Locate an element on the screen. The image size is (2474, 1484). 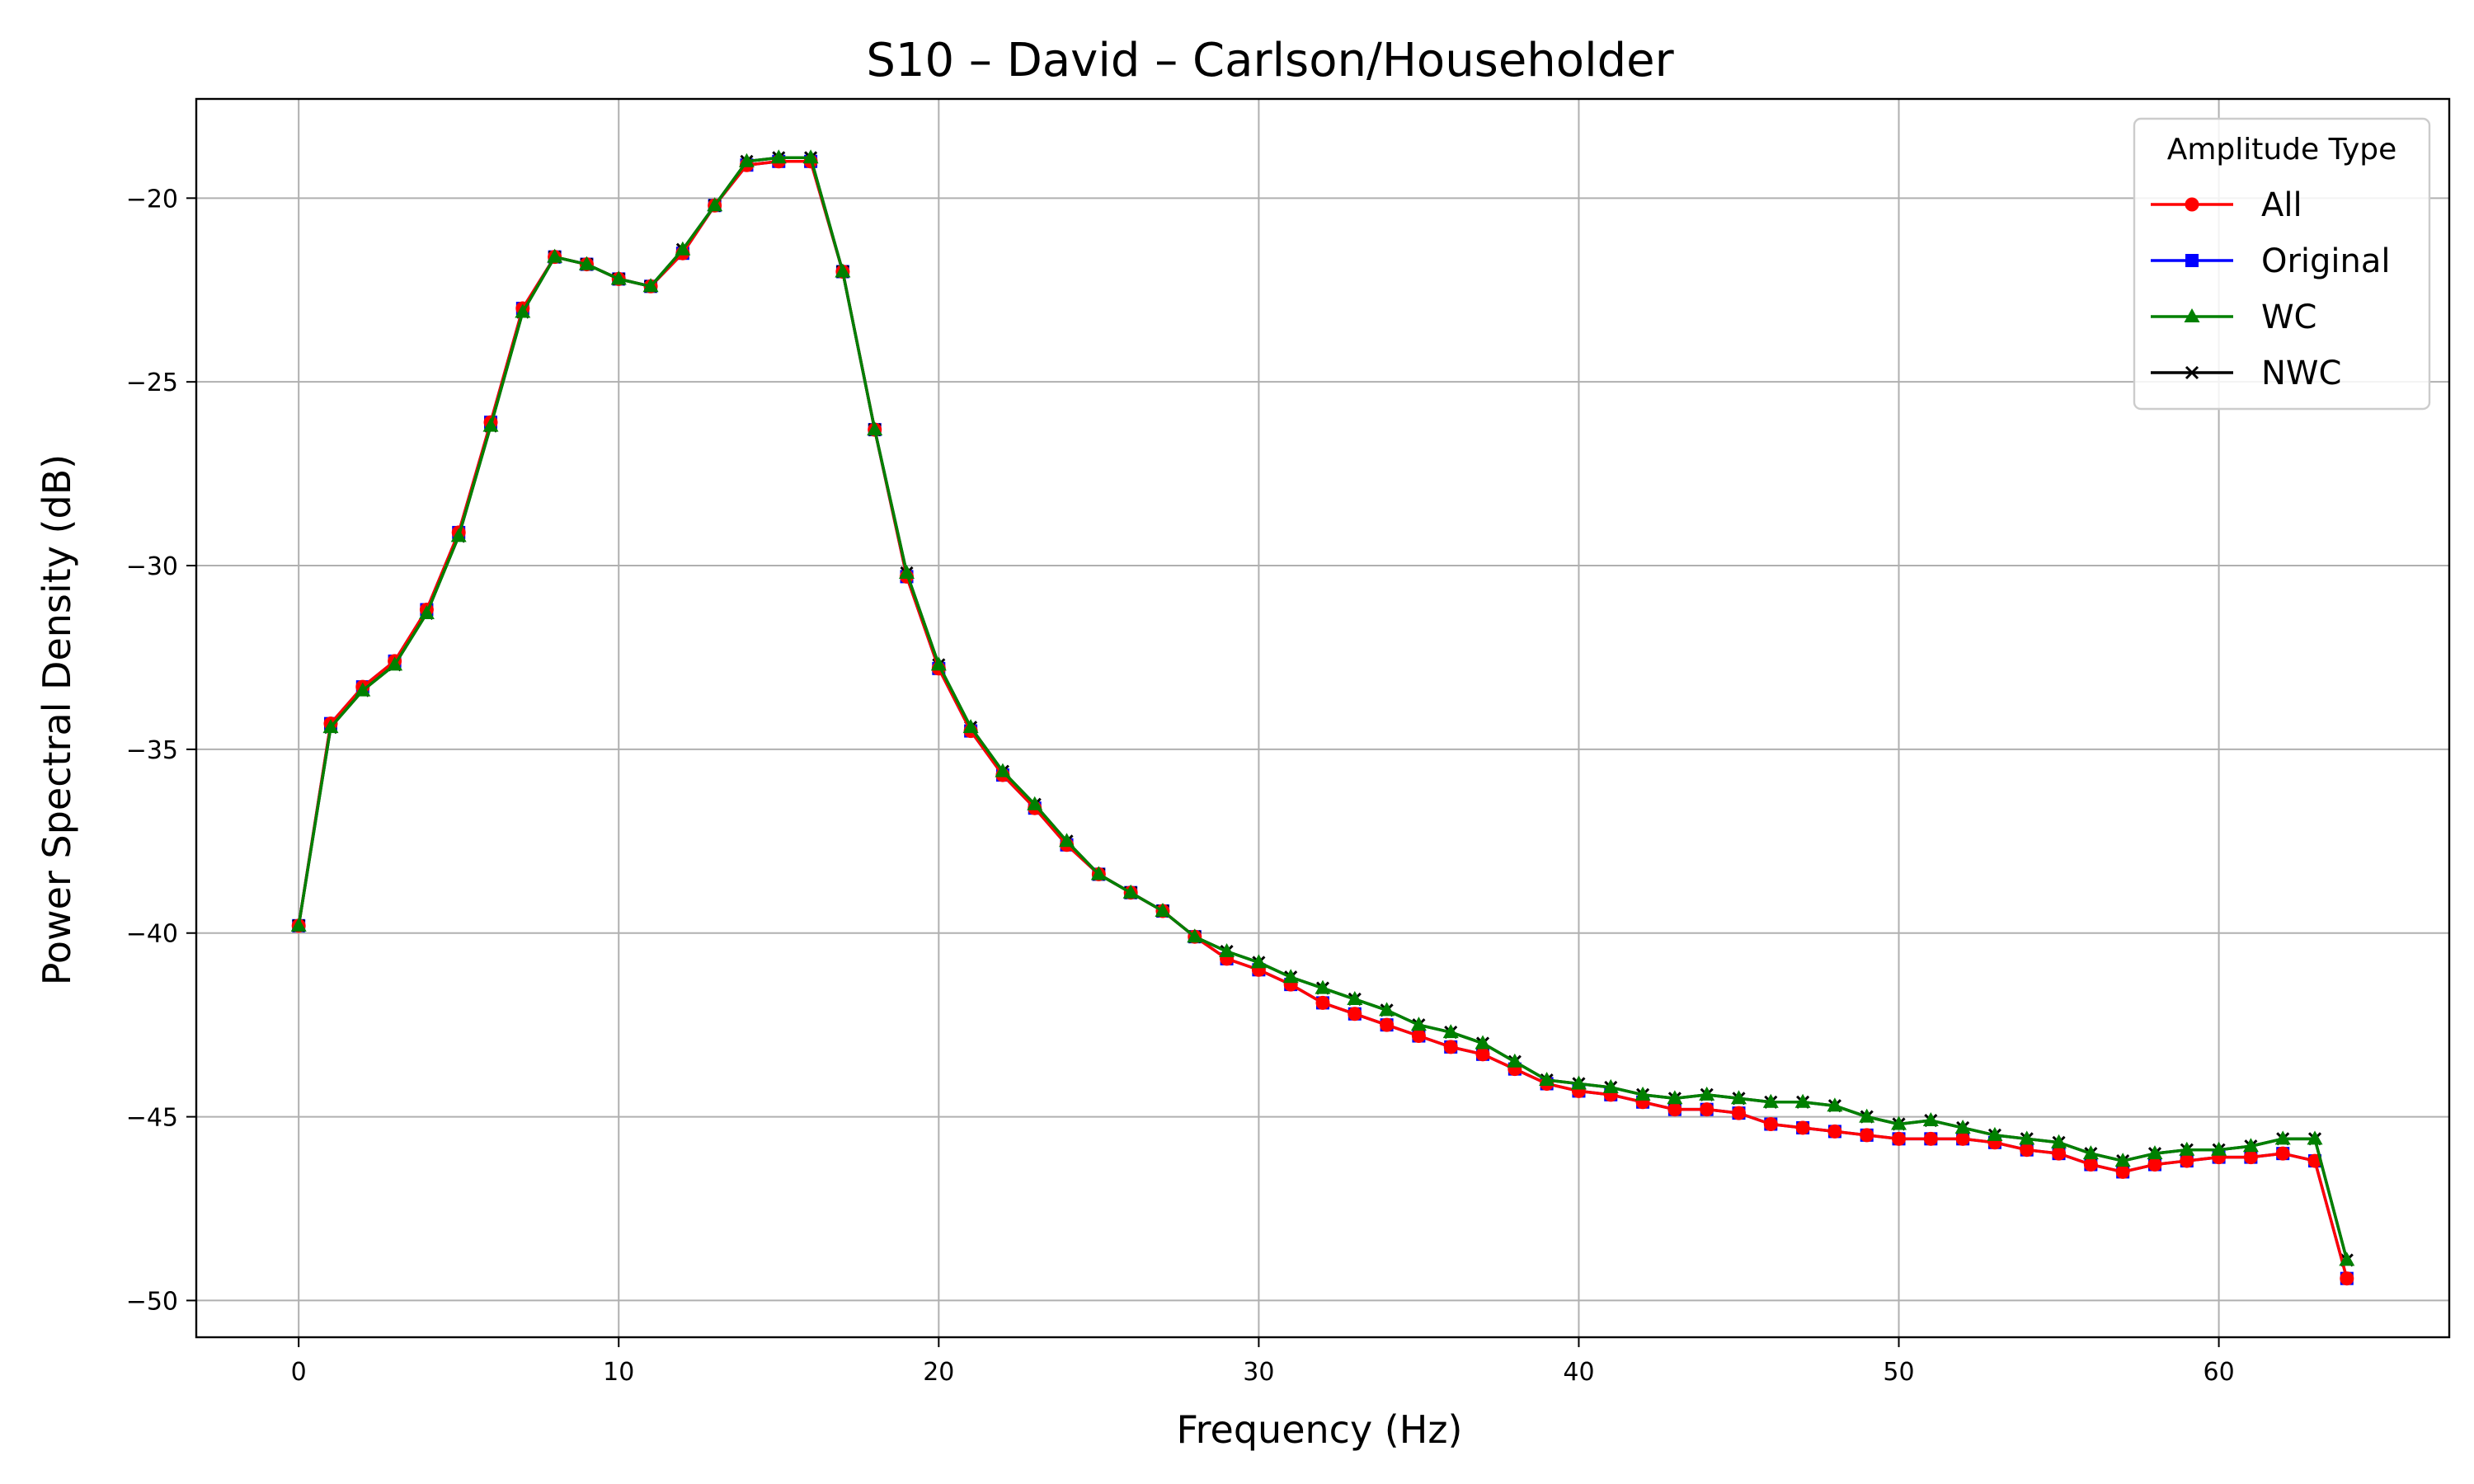
x-tick-label: 0 is located at coordinates (299, 1372).